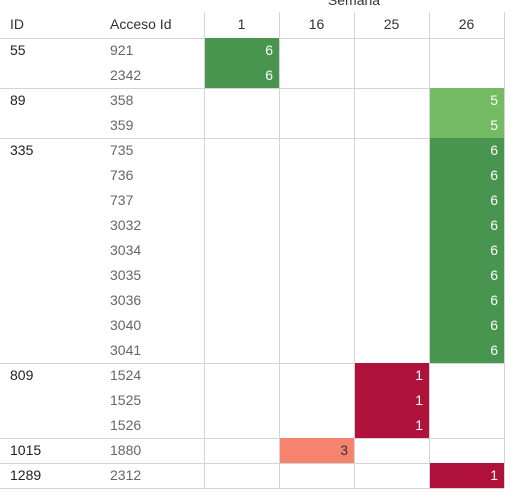  What do you see at coordinates (241, 24) in the screenshot?
I see `column-header: 1` at bounding box center [241, 24].